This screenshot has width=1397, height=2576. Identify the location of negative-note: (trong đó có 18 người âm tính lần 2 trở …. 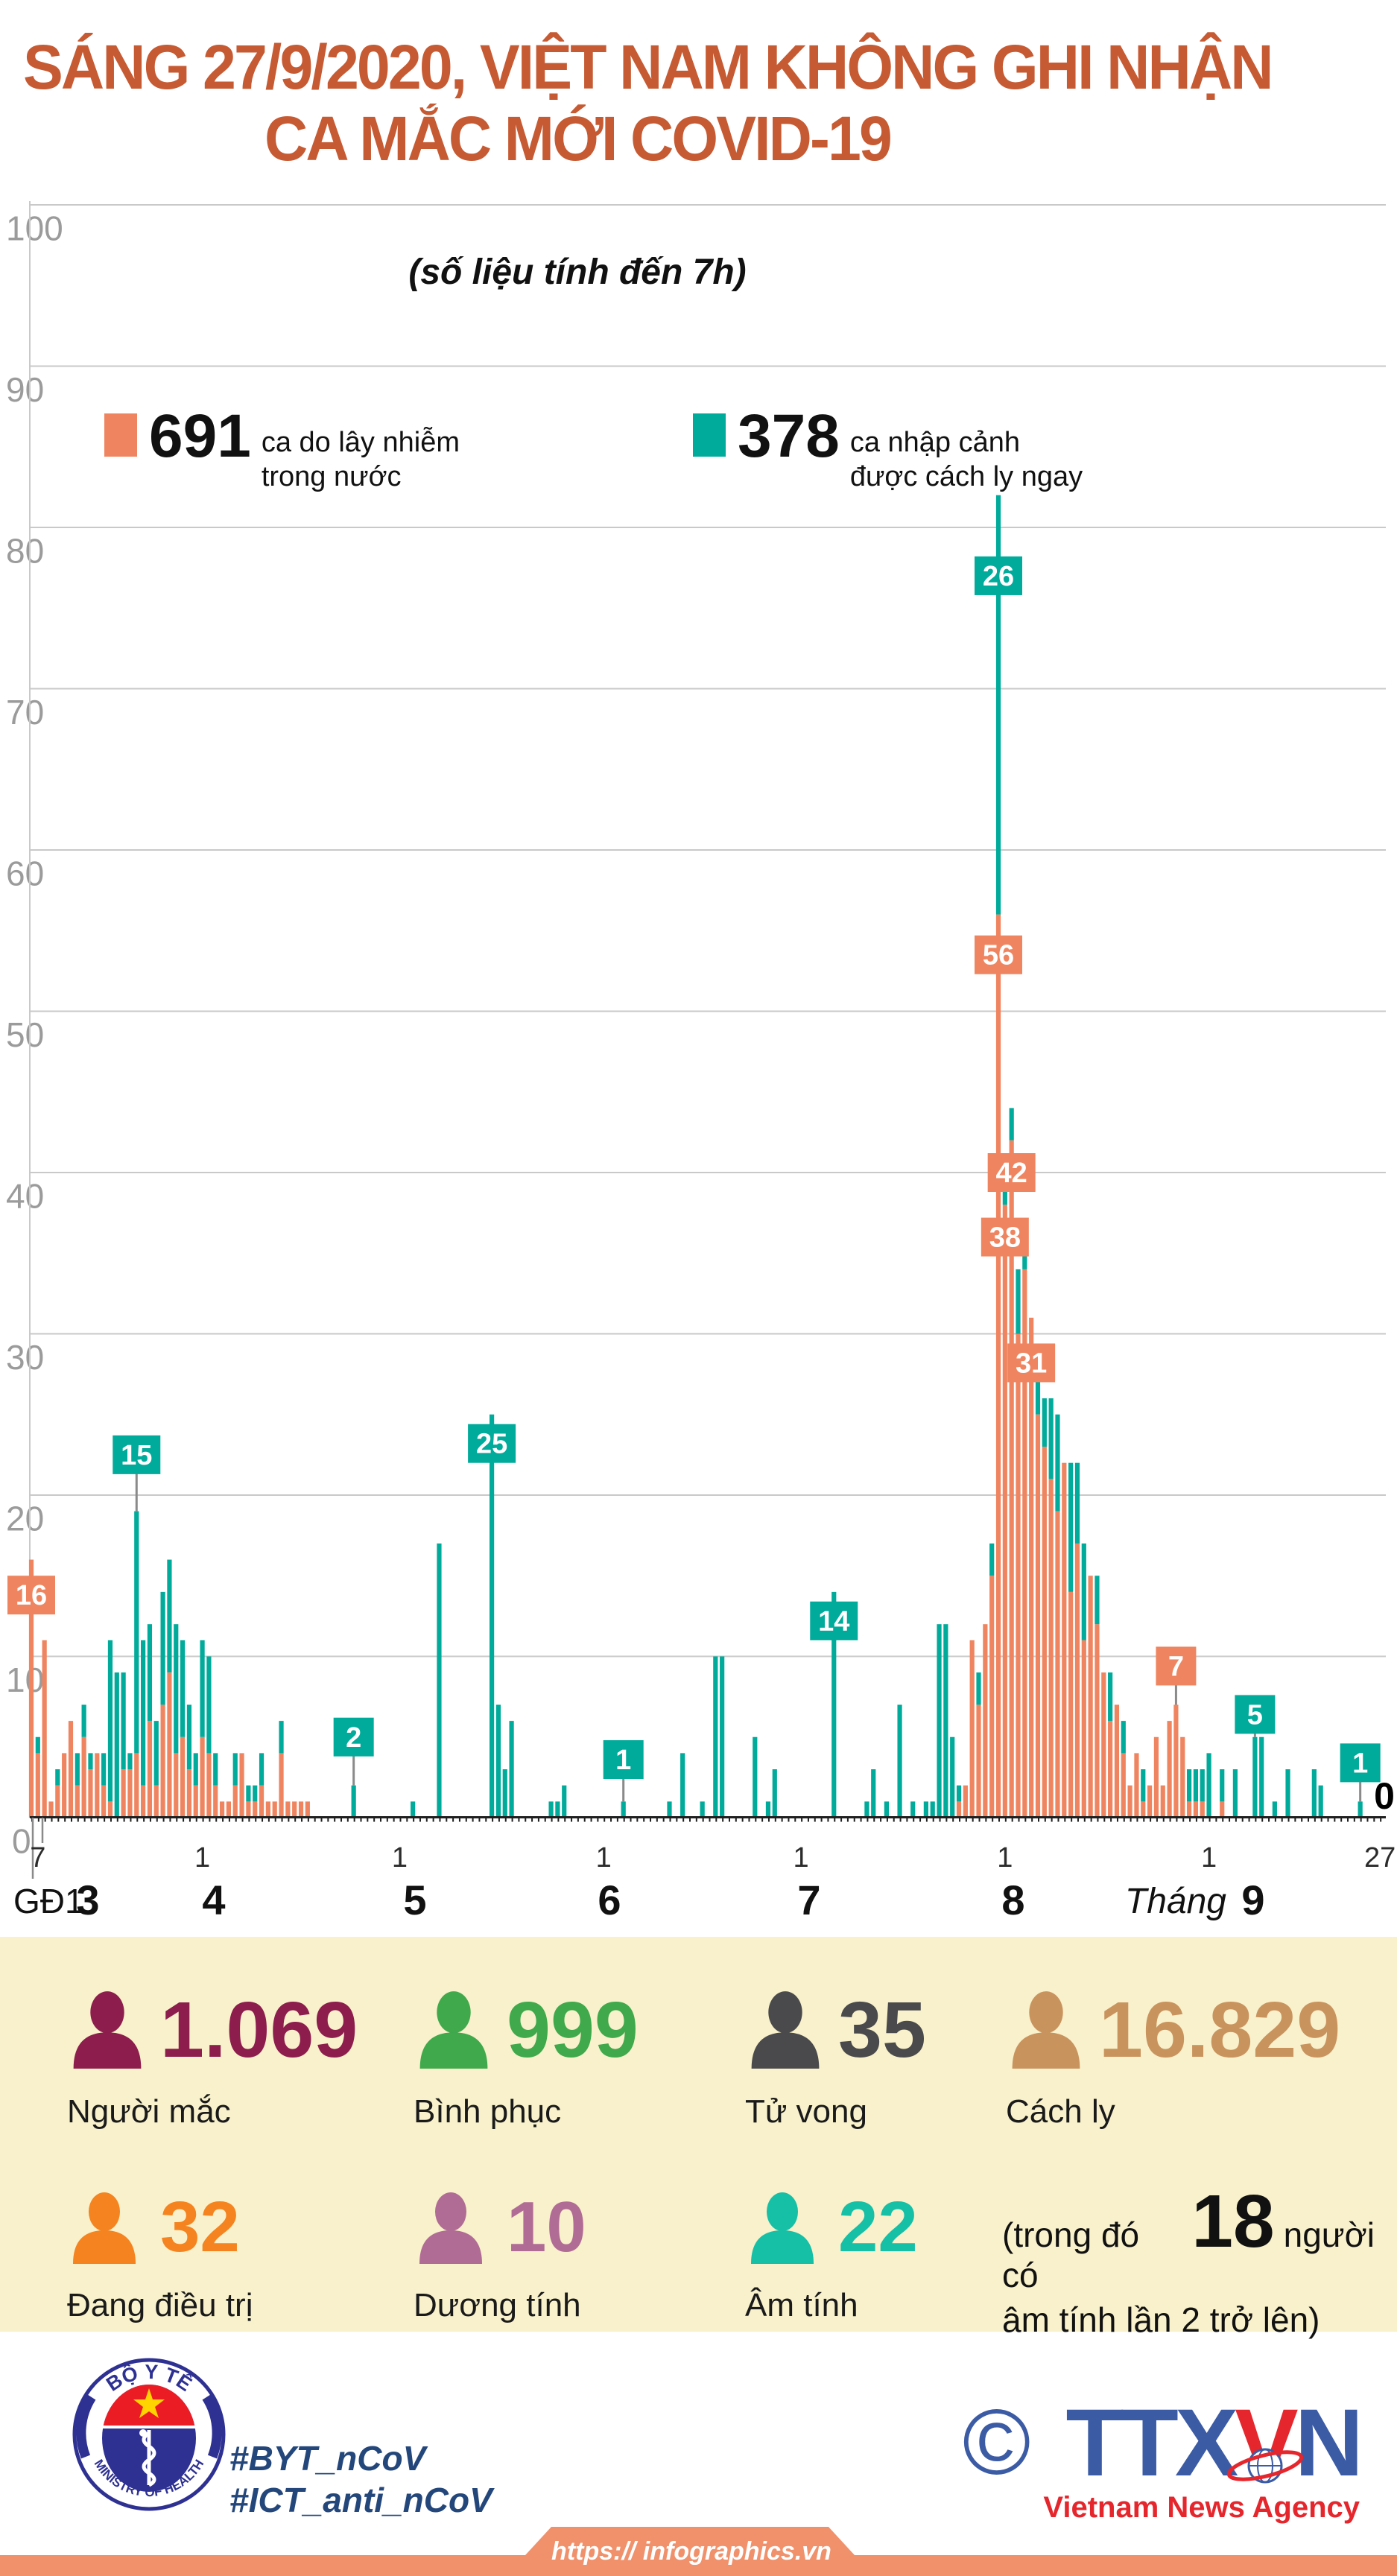
(1188, 2259).